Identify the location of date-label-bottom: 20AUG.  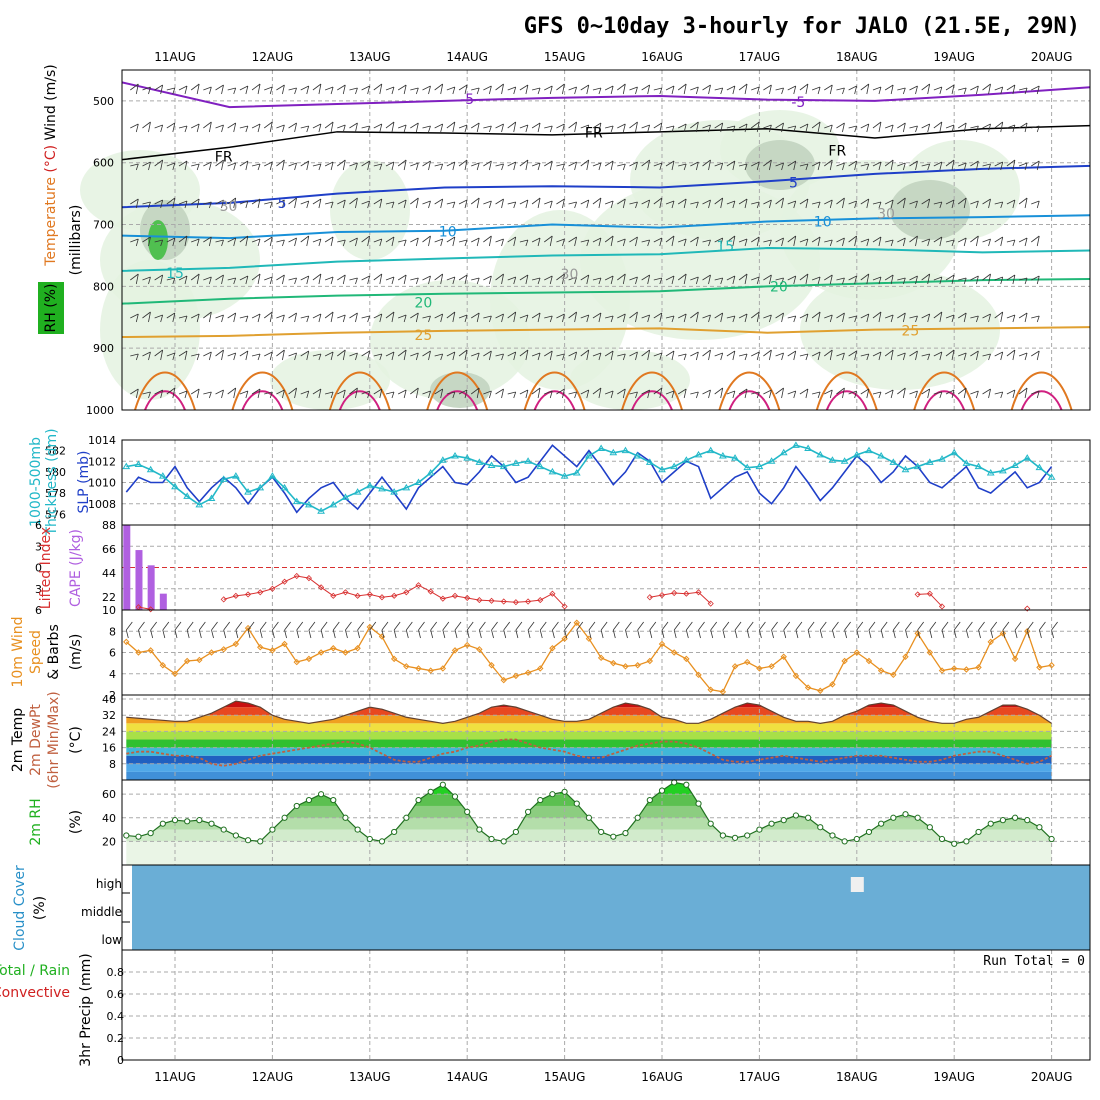
(1052, 1077).